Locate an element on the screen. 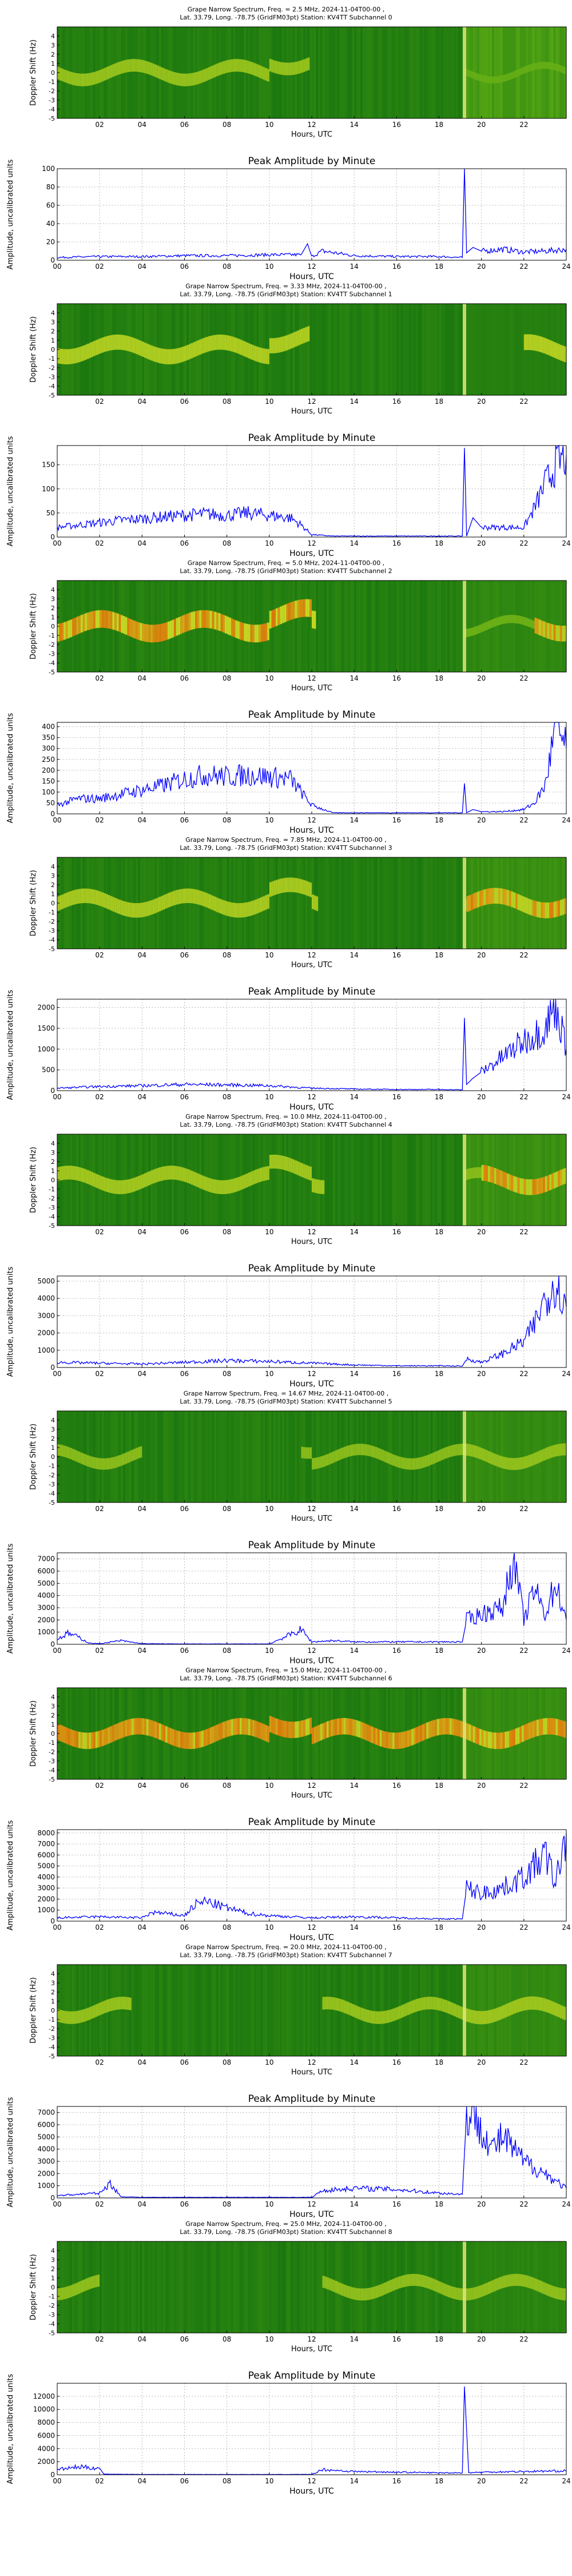 This screenshot has width=572, height=2576. spectrogram-ytick-label: -3 is located at coordinates (52, 1761).